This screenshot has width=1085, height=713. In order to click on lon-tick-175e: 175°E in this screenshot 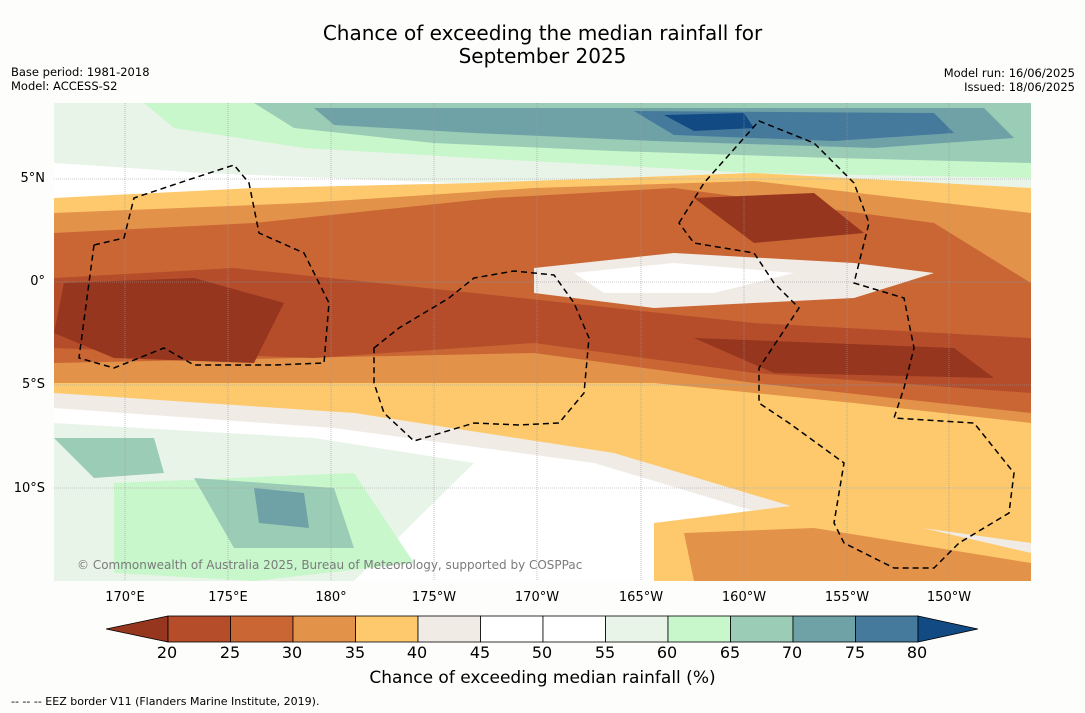, I will do `click(228, 597)`.